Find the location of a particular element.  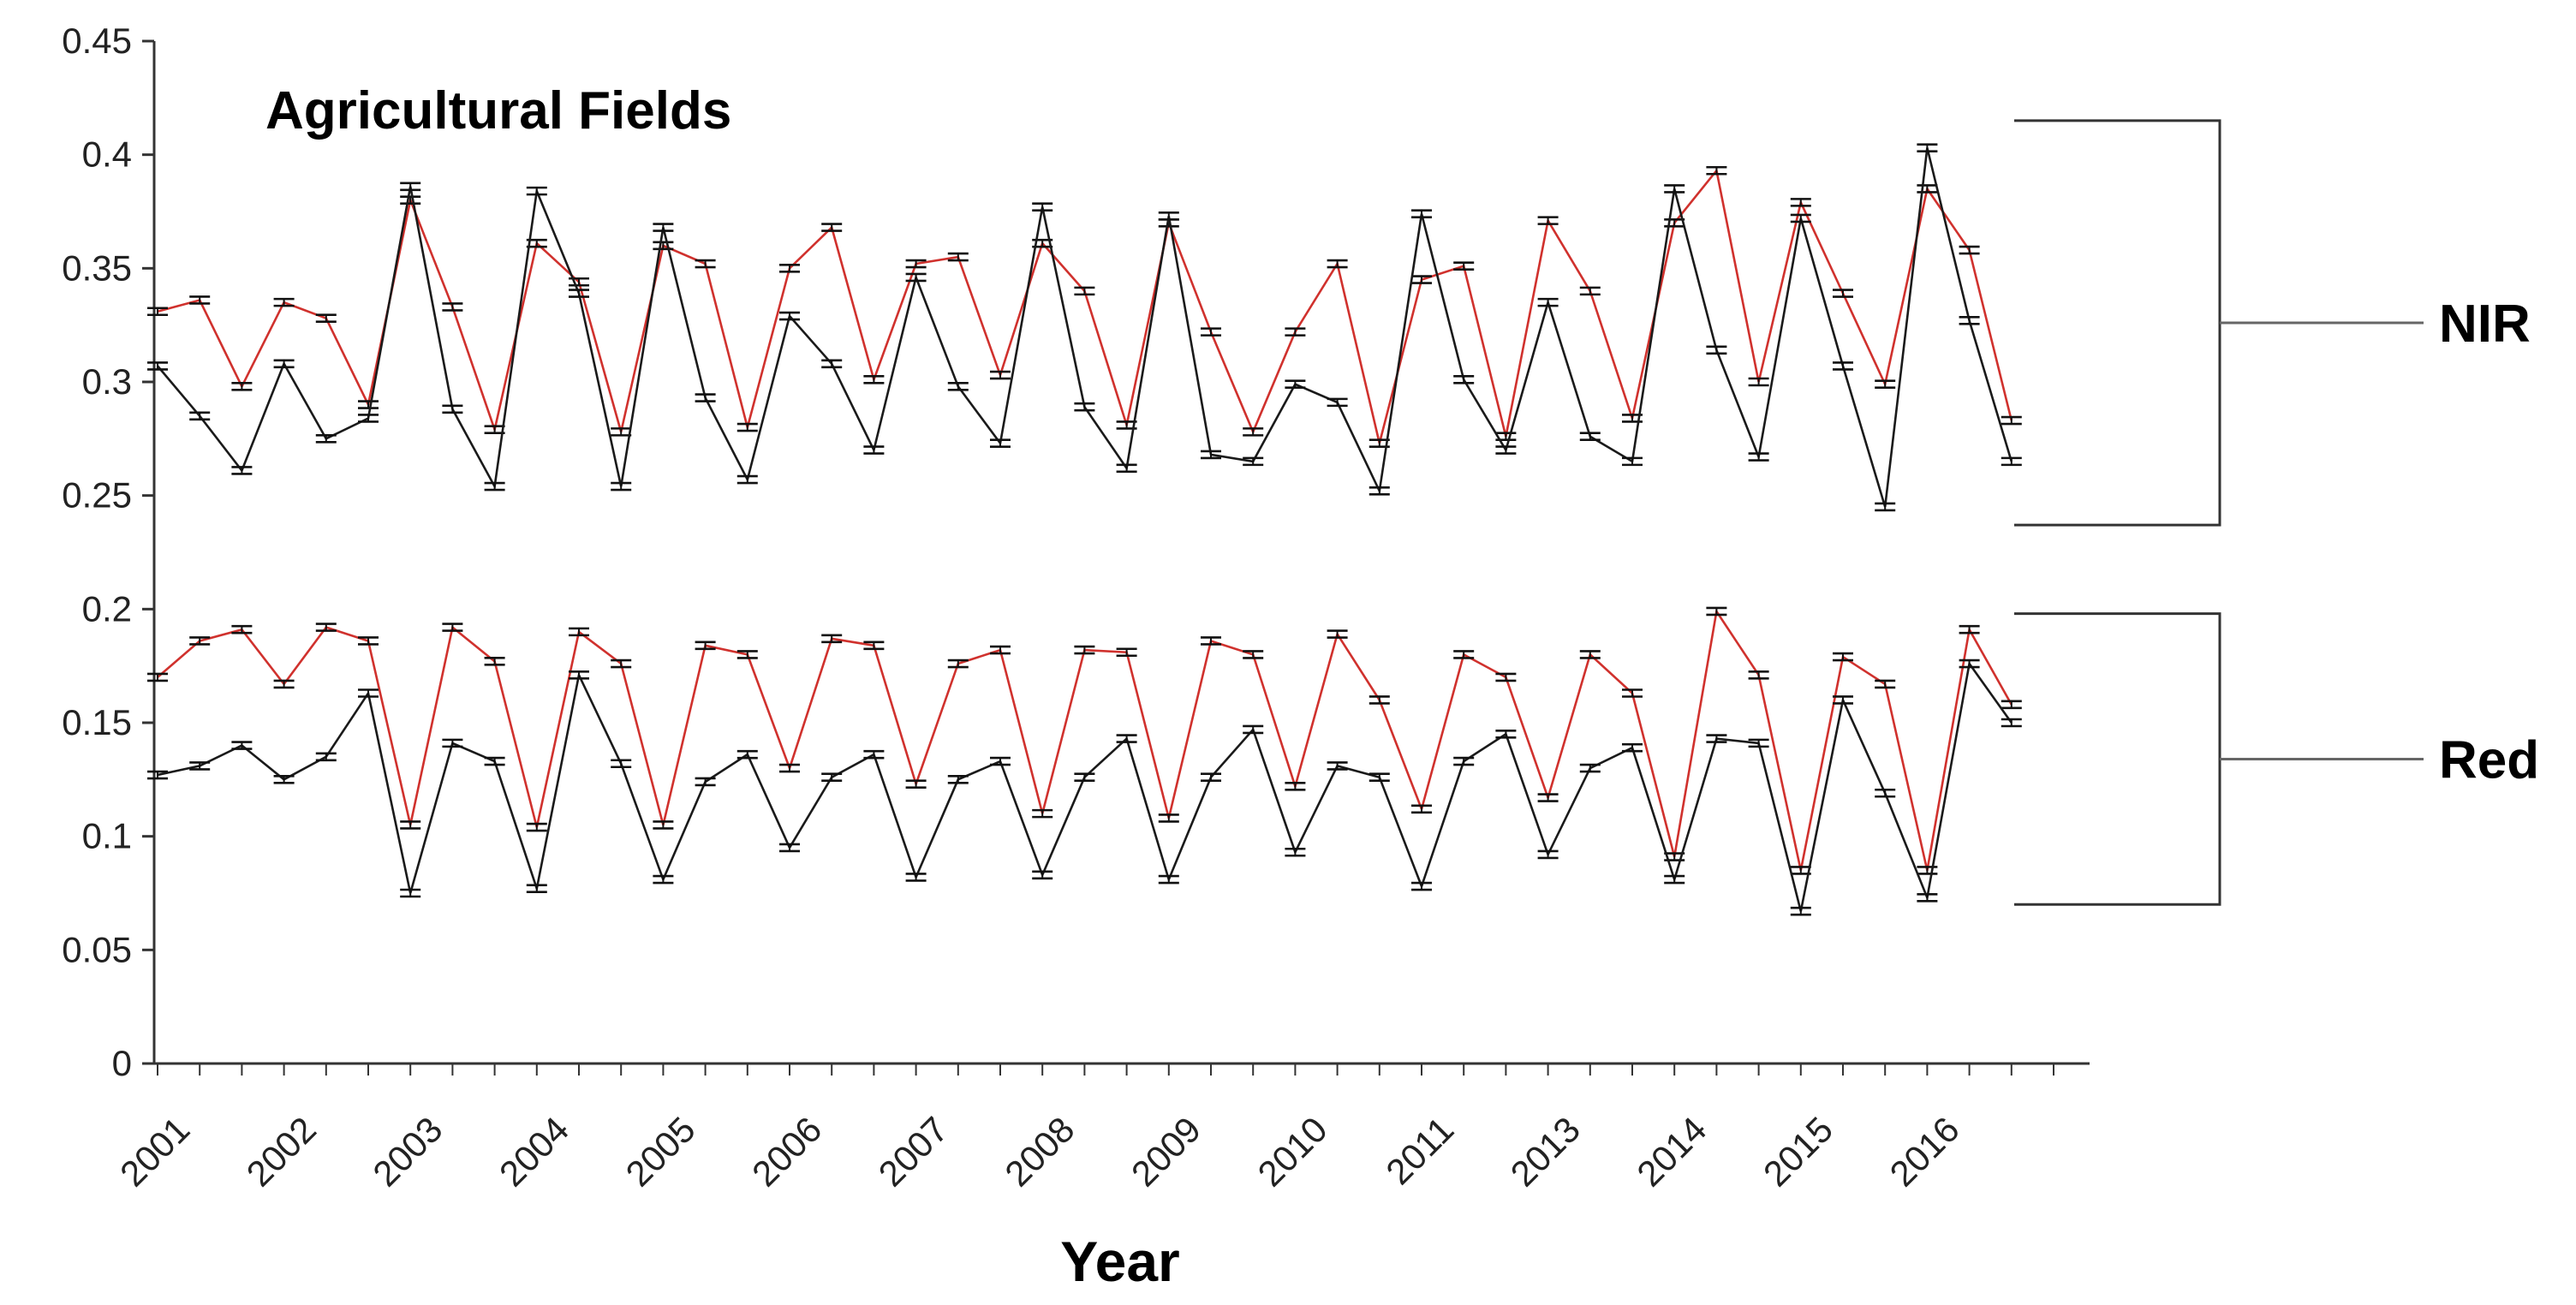

y-tick-label: 0.25 is located at coordinates (97, 495).